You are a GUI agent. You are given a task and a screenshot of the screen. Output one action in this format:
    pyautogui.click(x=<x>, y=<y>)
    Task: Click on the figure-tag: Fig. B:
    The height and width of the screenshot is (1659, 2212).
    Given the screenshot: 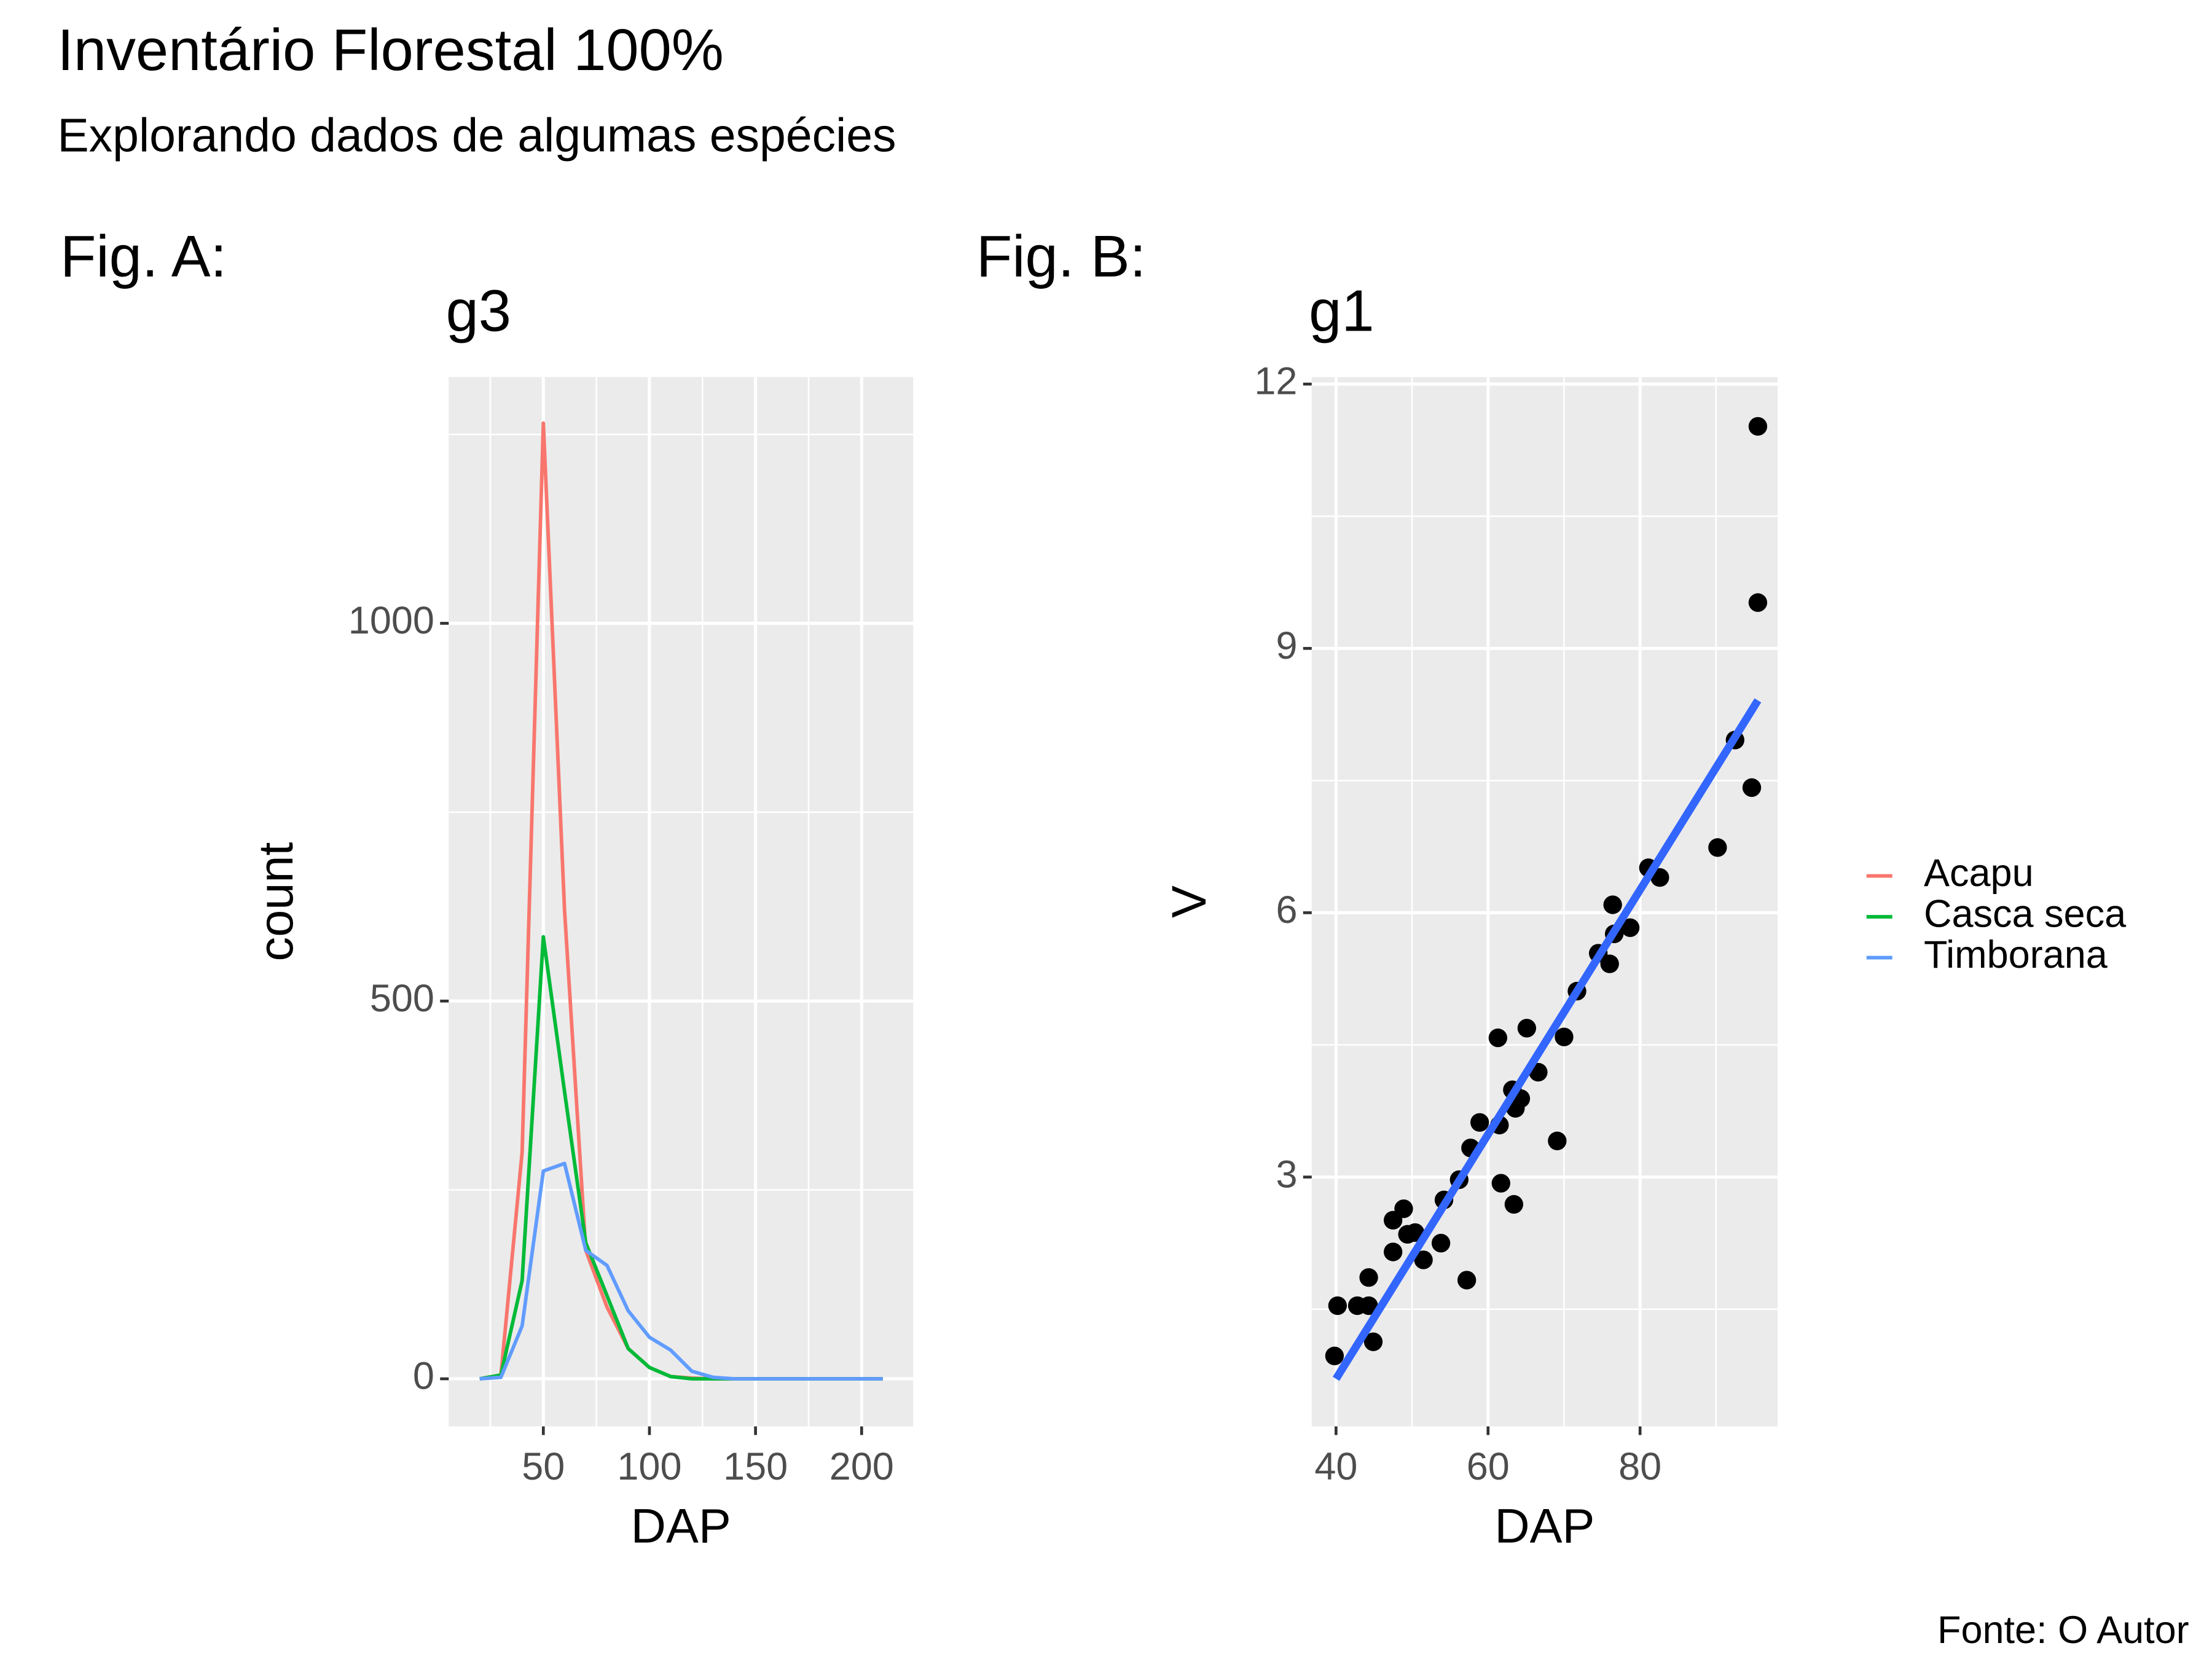 What is the action you would take?
    pyautogui.click(x=1061, y=256)
    